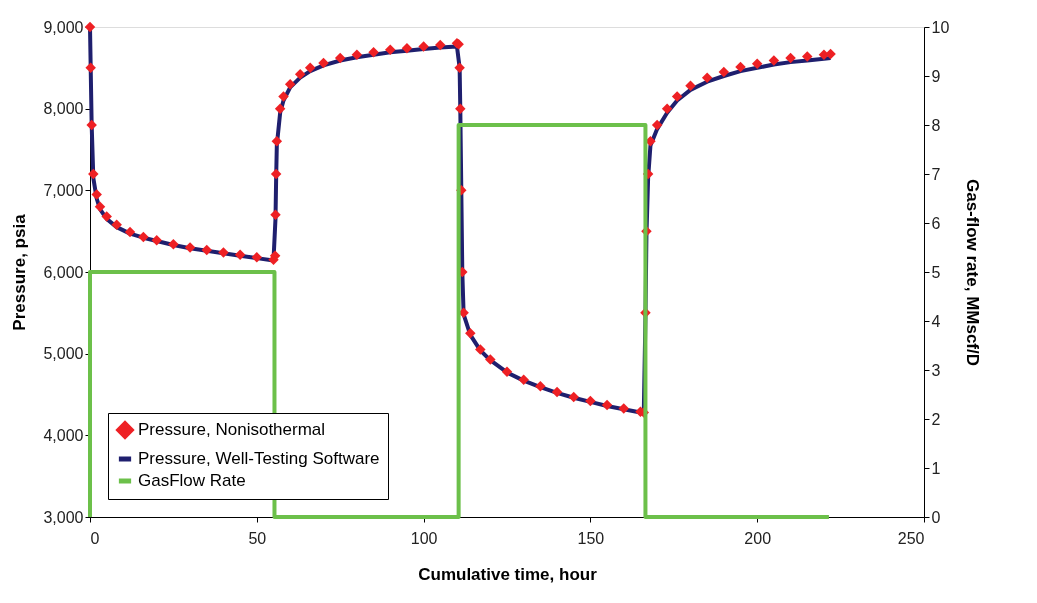  Describe the element at coordinates (936, 223) in the screenshot. I see `y2-tick-label: 6` at that location.